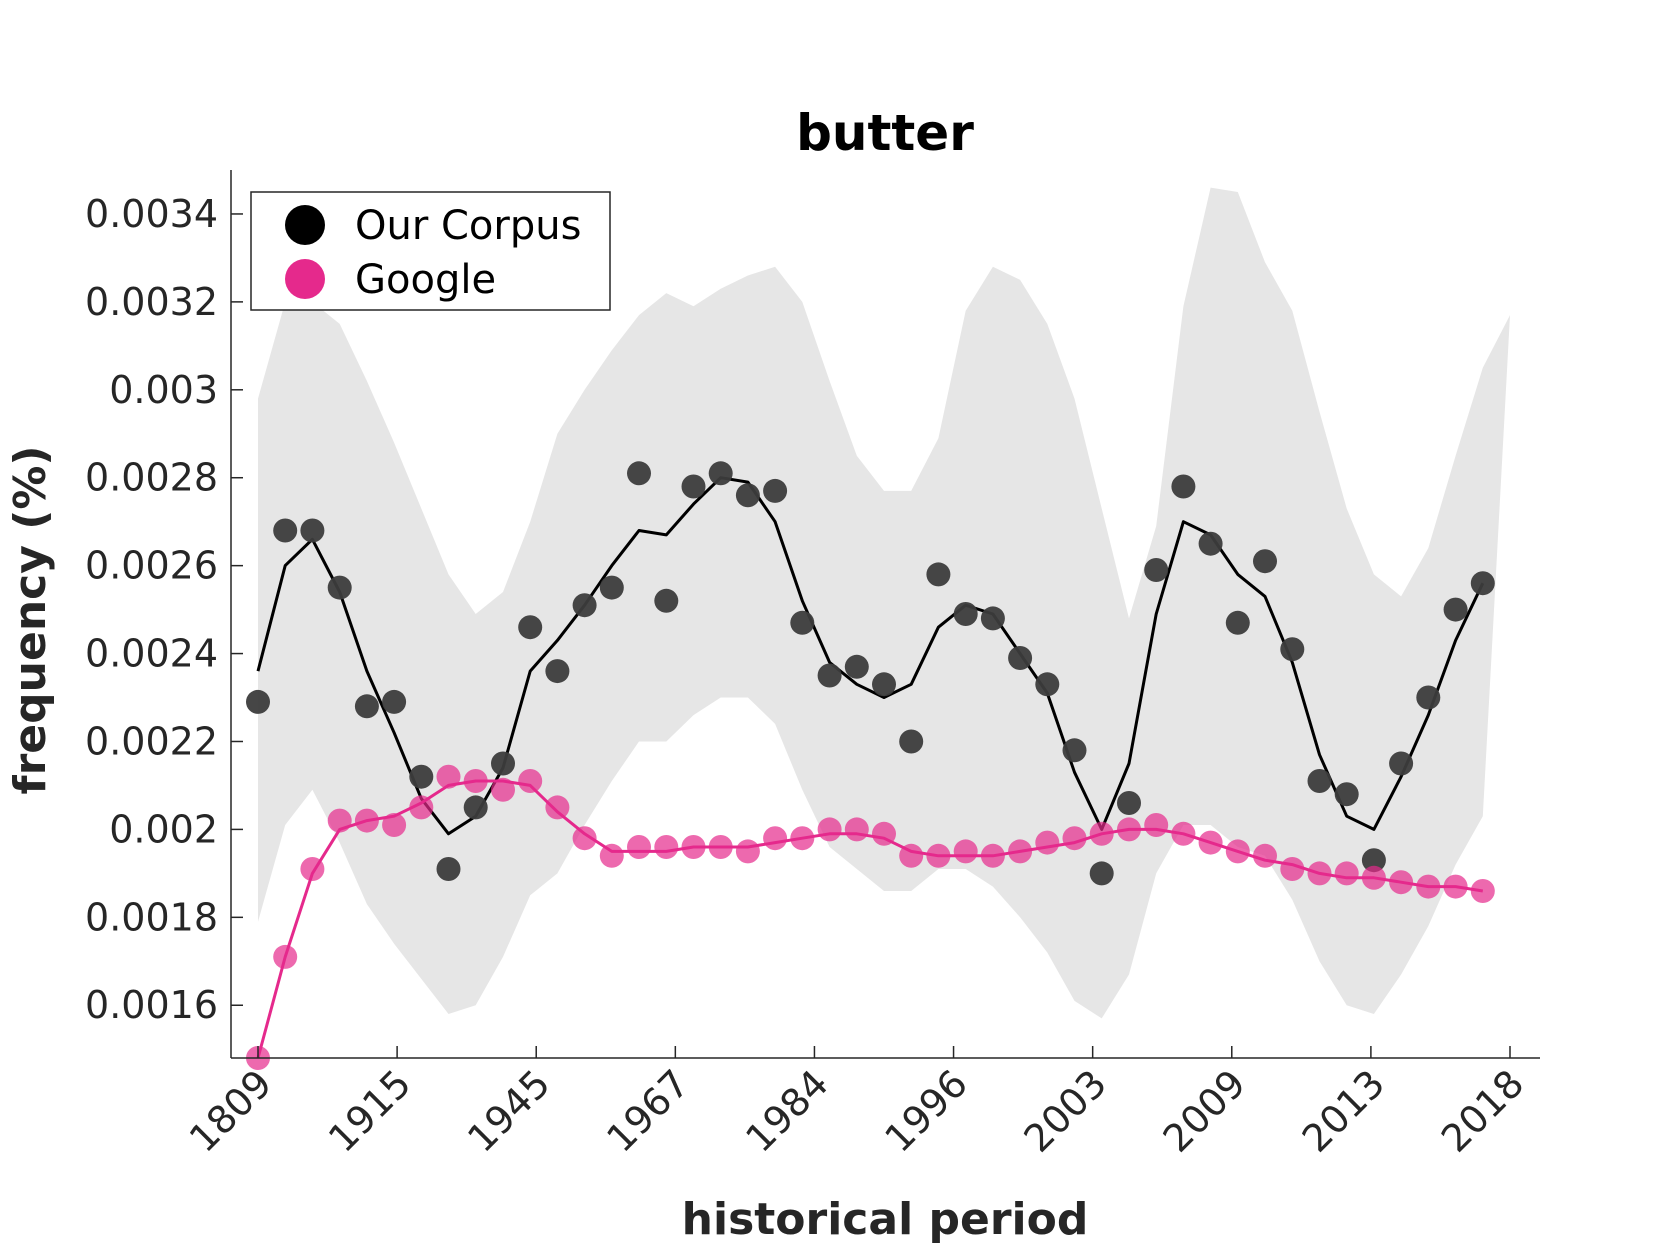 This screenshot has height=1260, width=1680. Describe the element at coordinates (305, 225) in the screenshot. I see `legend-marker-our-corpus` at that location.